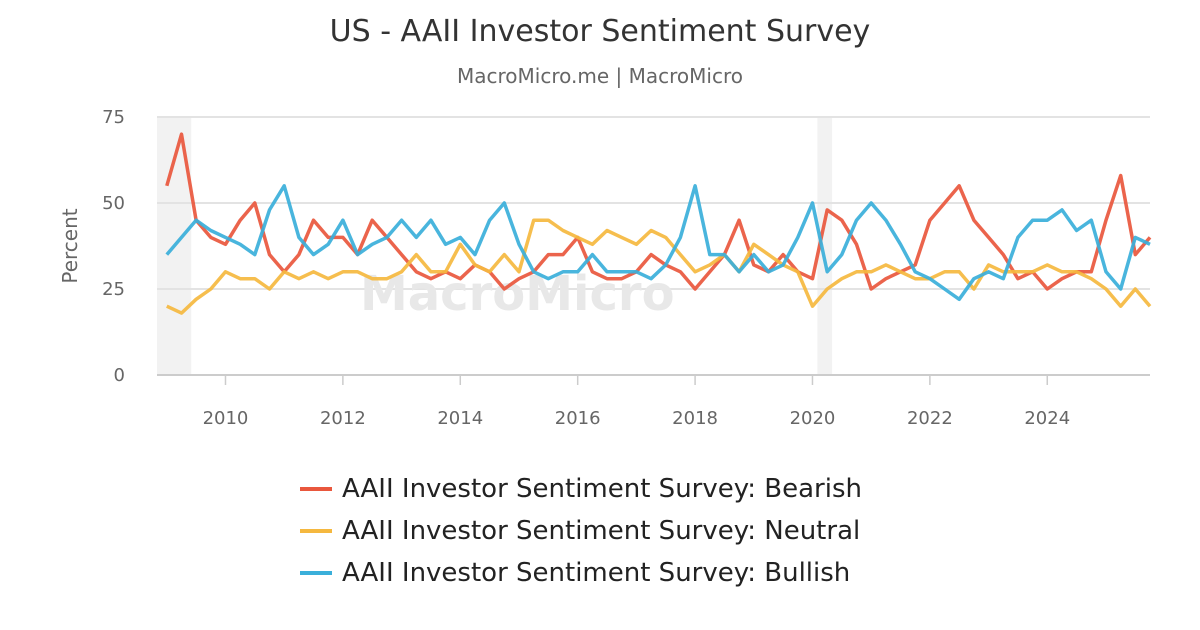 This screenshot has width=1200, height=630. What do you see at coordinates (600, 76) in the screenshot?
I see `chart-subtitle: MacroMicro.me | MacroMicro` at bounding box center [600, 76].